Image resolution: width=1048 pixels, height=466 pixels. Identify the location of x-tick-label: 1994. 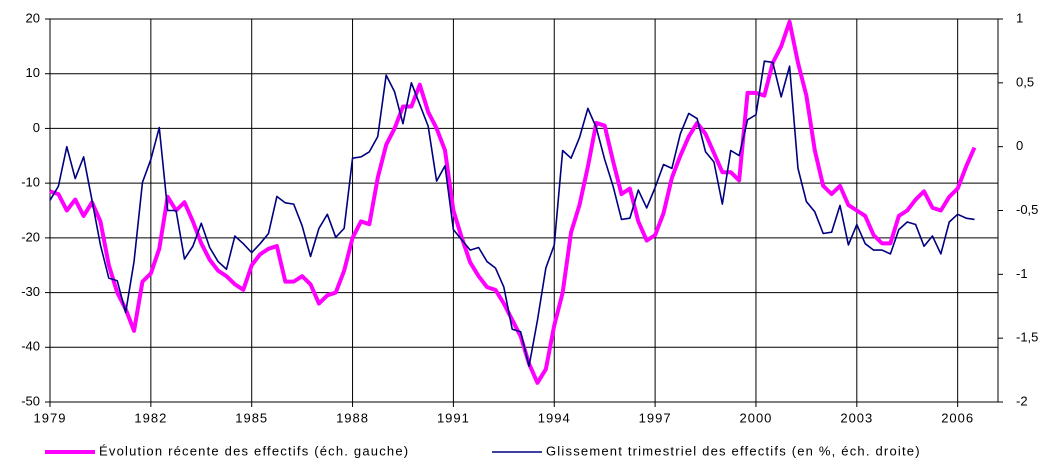
(554, 417).